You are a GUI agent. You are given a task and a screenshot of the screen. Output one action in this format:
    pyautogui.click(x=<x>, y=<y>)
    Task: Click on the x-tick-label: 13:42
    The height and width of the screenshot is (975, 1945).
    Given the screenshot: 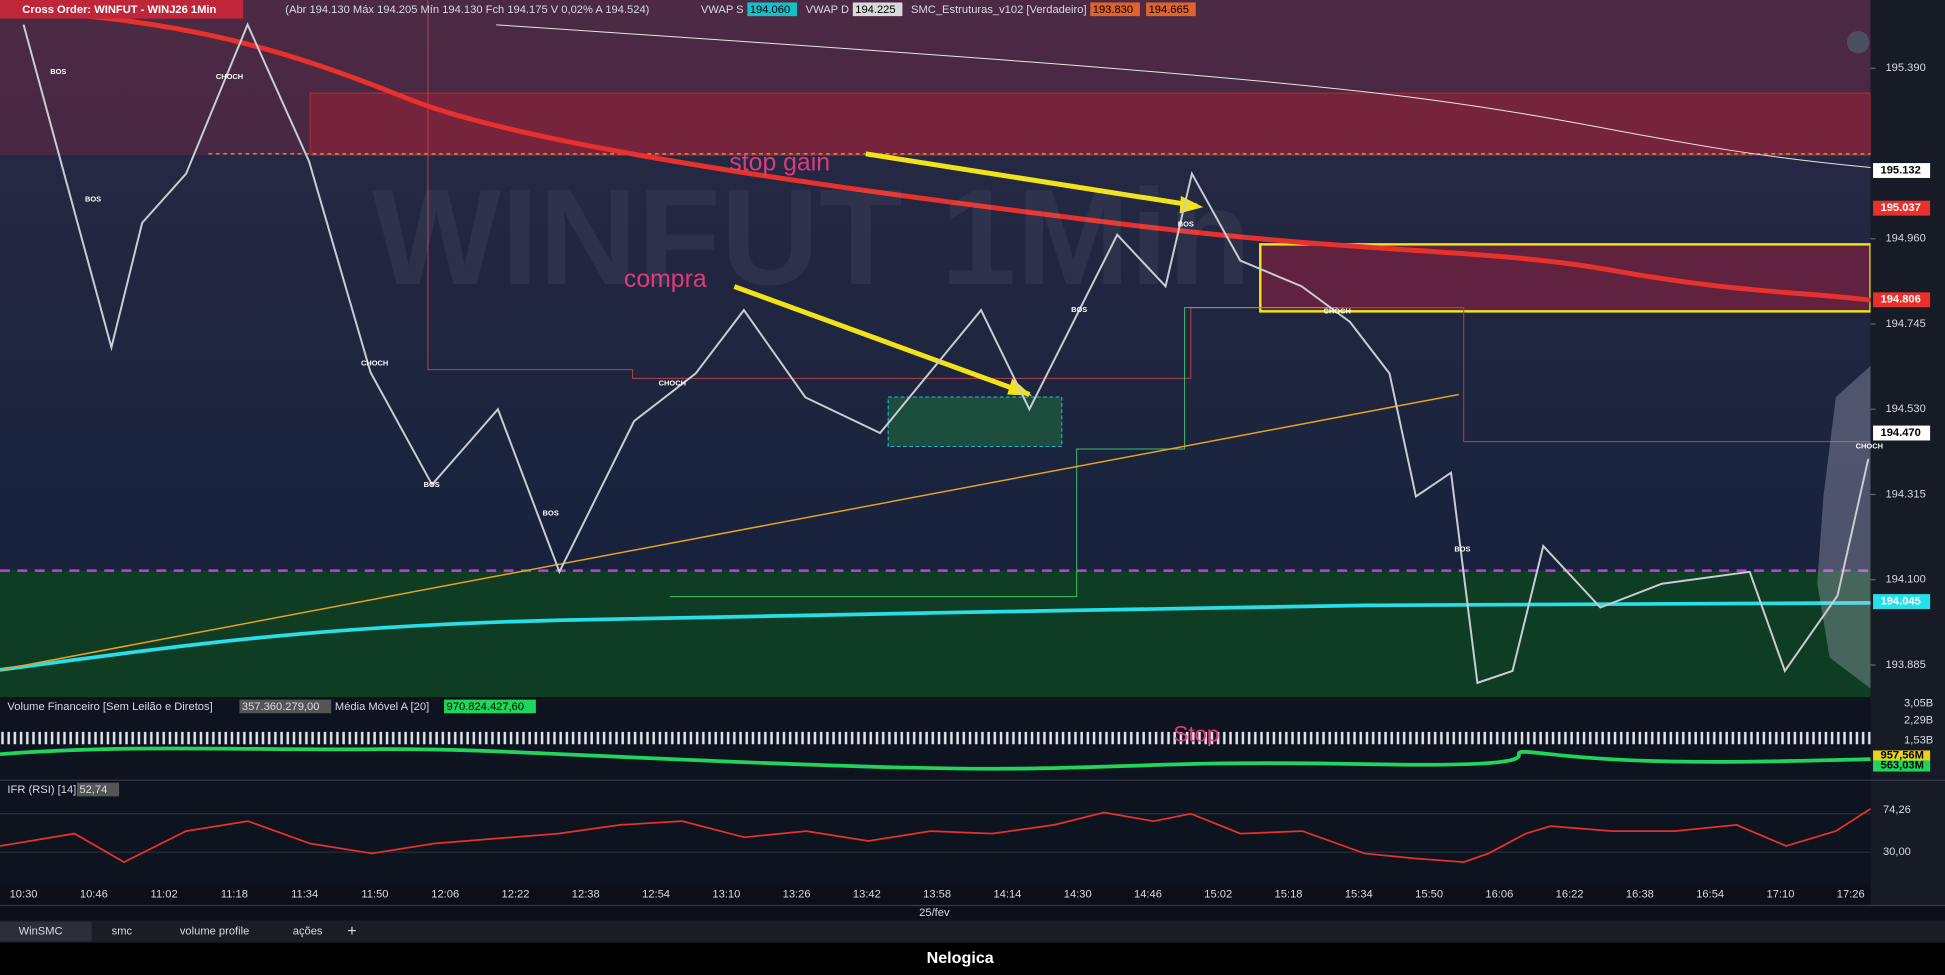 What is the action you would take?
    pyautogui.click(x=867, y=894)
    